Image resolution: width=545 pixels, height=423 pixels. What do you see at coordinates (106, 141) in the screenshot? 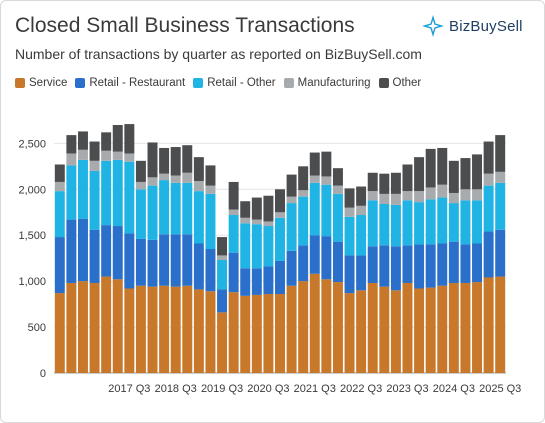
I see `bar-other-2017-q1` at bounding box center [106, 141].